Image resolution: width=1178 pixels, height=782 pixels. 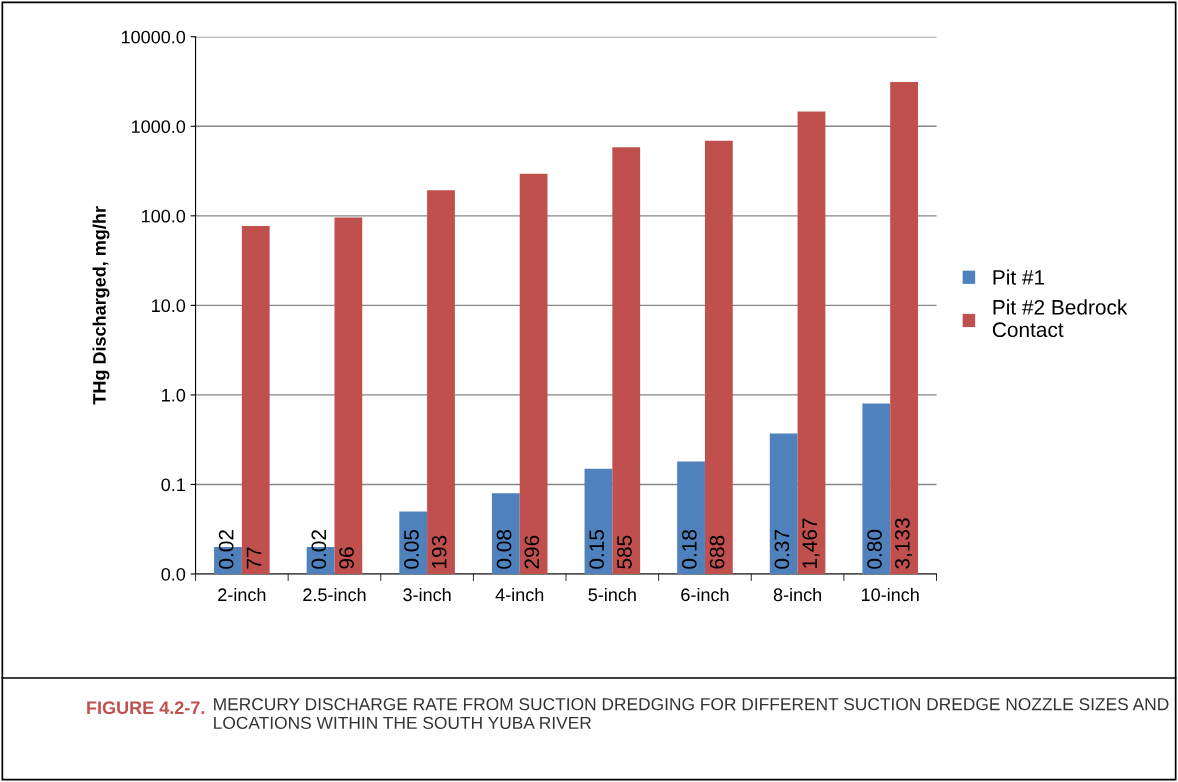 I want to click on y-tick-label: 100.0, so click(x=164, y=216).